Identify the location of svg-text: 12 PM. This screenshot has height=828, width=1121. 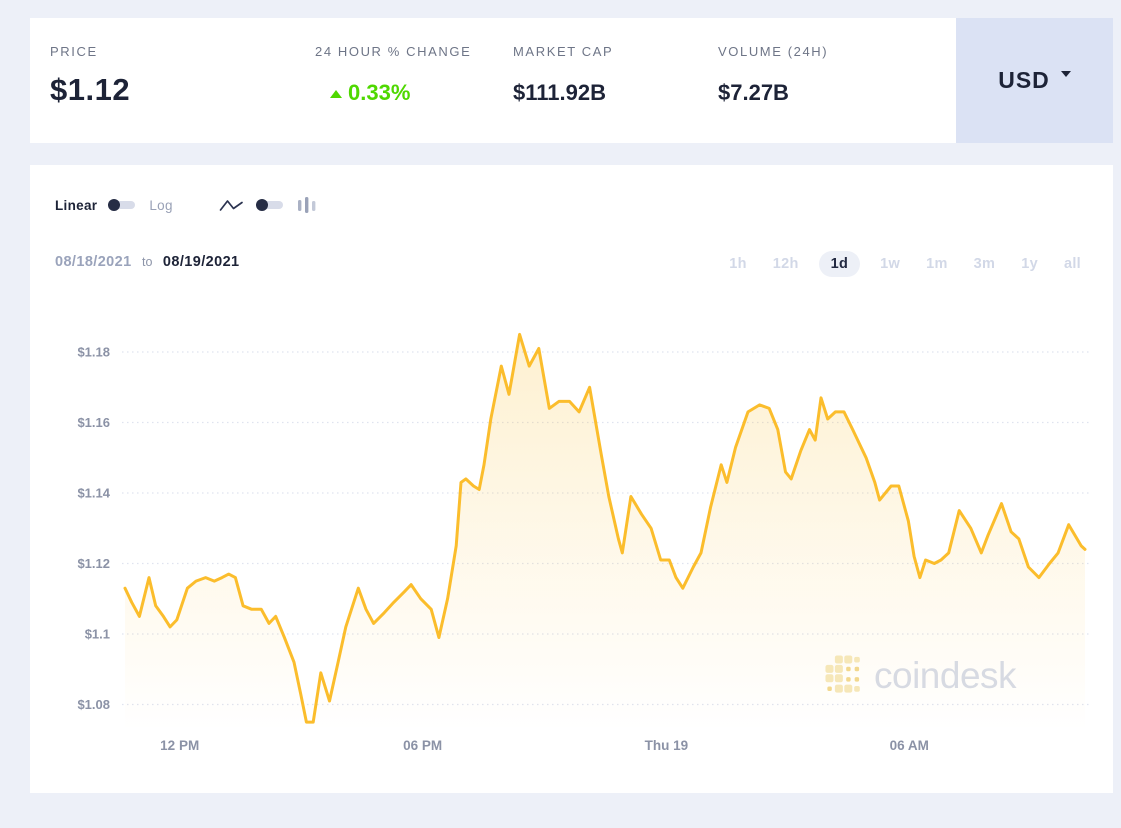
(179, 745).